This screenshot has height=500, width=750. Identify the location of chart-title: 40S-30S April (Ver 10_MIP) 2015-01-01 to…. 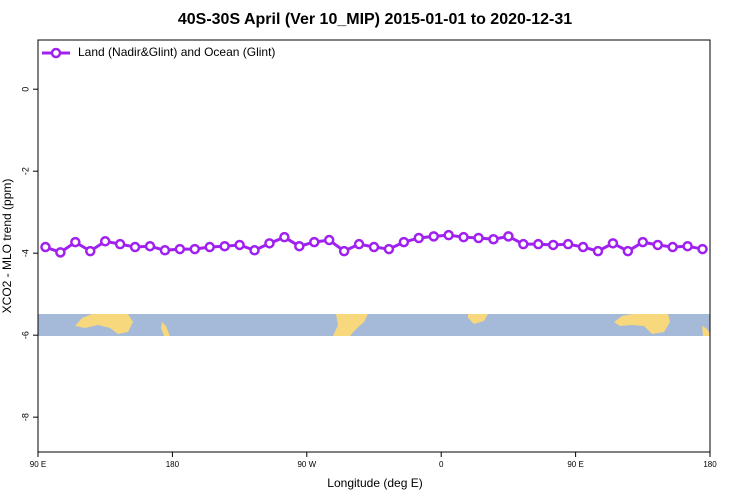
(375, 19).